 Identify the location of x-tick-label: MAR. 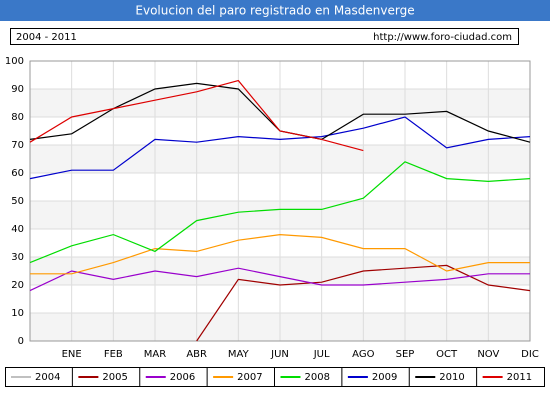
(155, 354).